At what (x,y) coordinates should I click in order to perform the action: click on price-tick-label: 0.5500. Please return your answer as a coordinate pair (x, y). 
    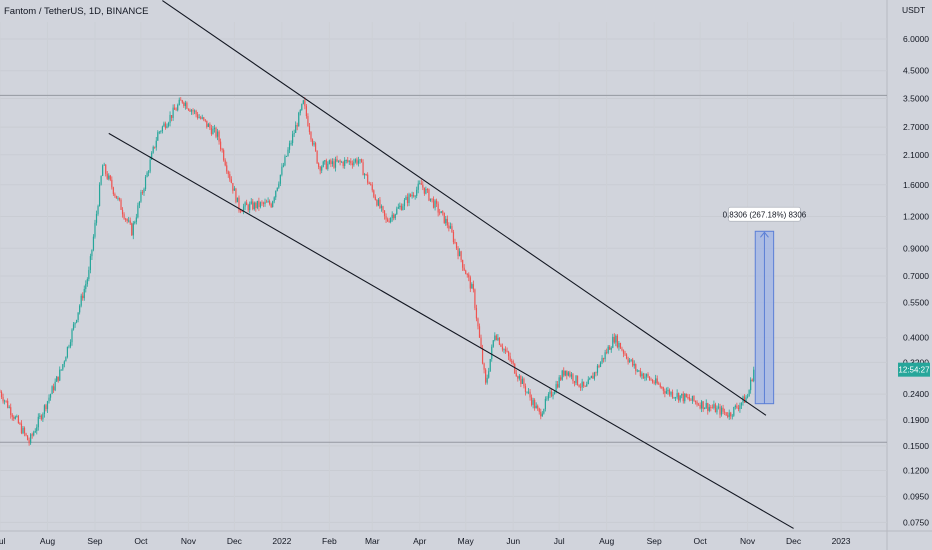
    Looking at the image, I should click on (916, 303).